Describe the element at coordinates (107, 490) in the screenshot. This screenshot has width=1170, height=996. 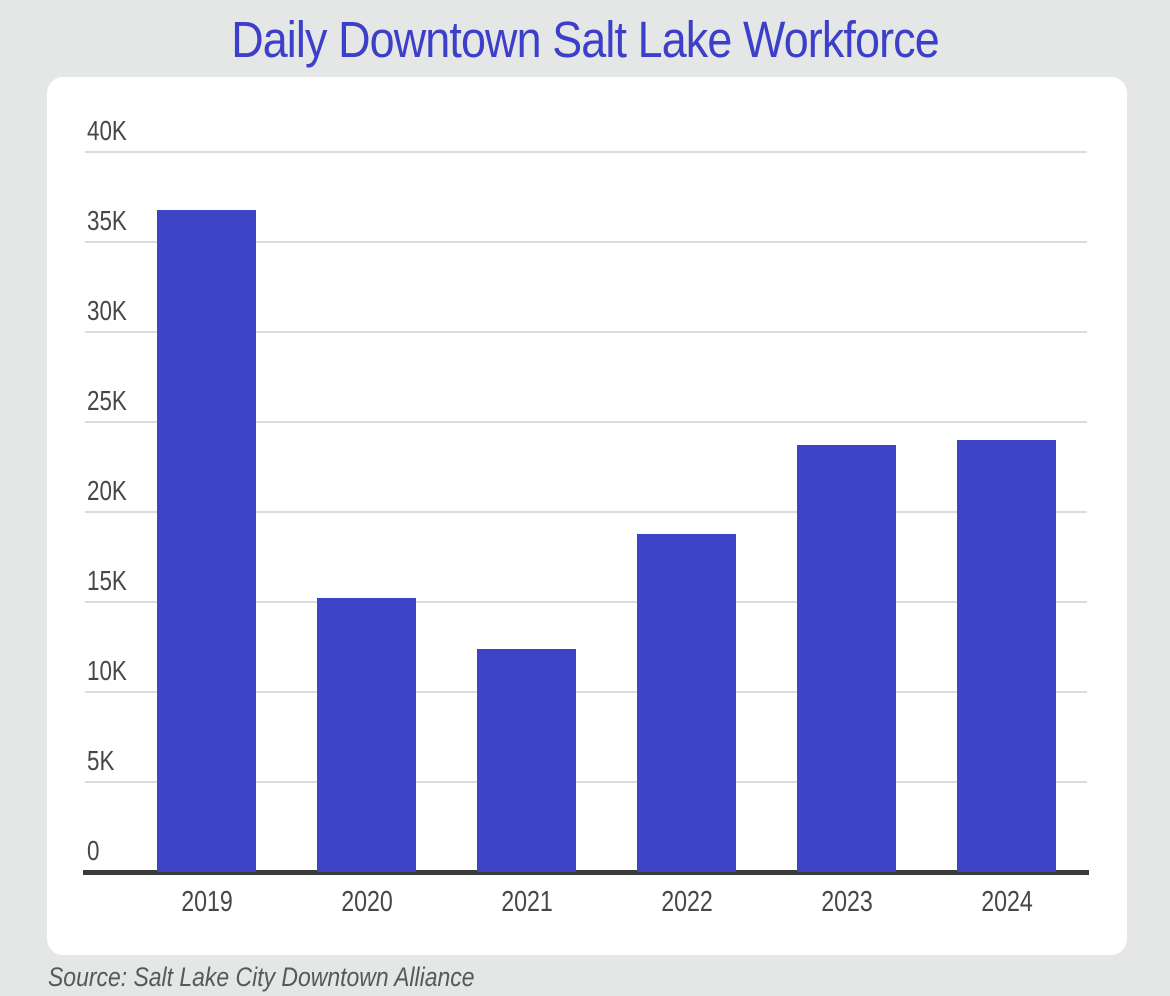
I see `y-tick-label: 20K` at that location.